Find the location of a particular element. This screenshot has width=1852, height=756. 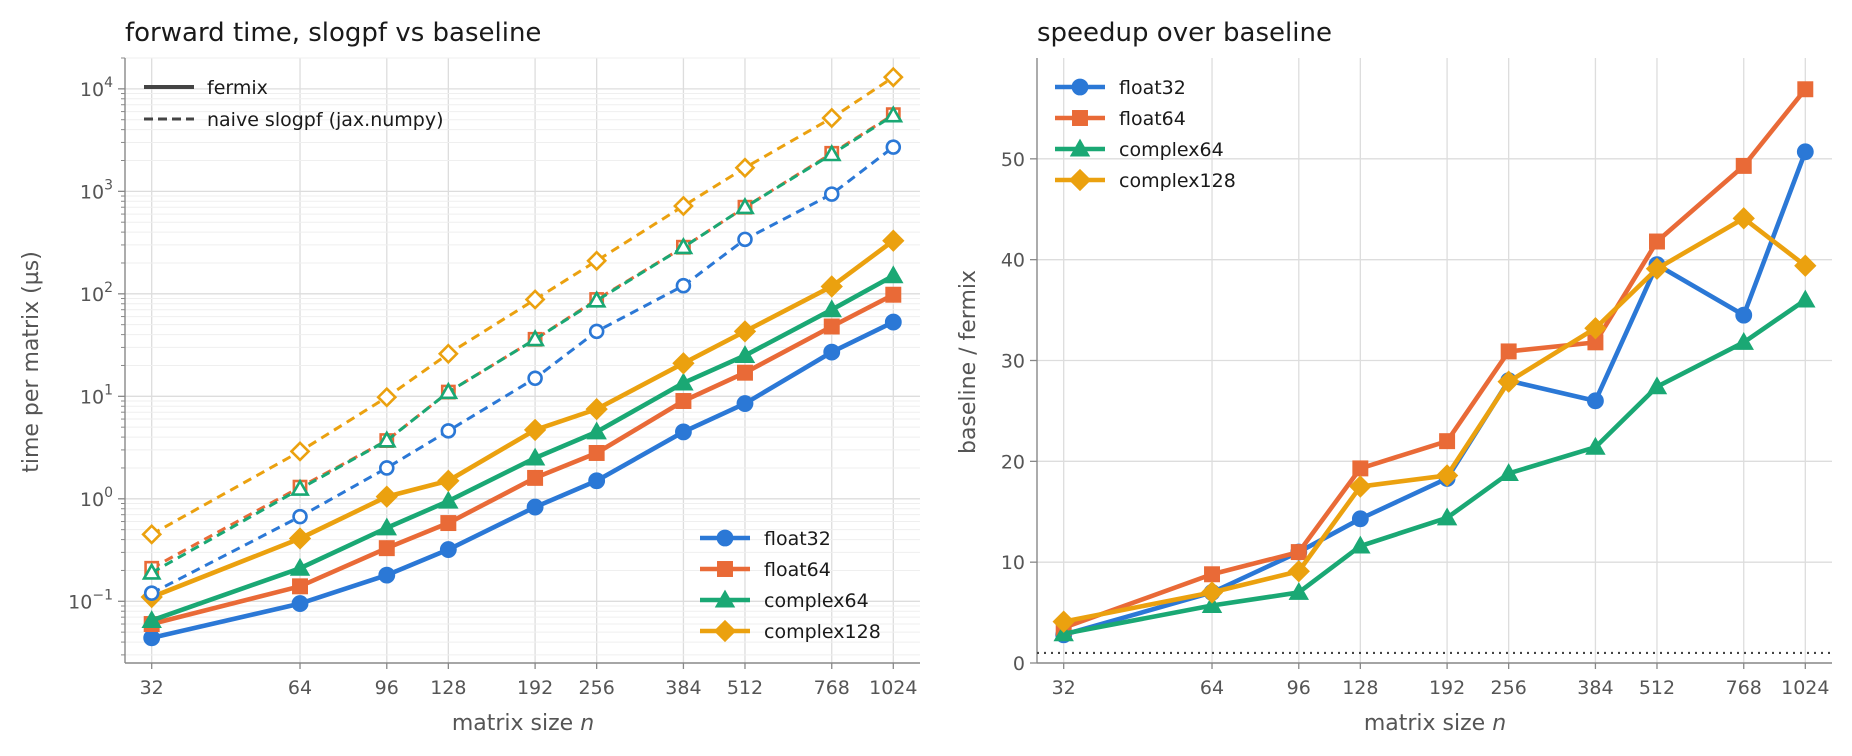

y-tick-label: 30 is located at coordinates (1013, 362).